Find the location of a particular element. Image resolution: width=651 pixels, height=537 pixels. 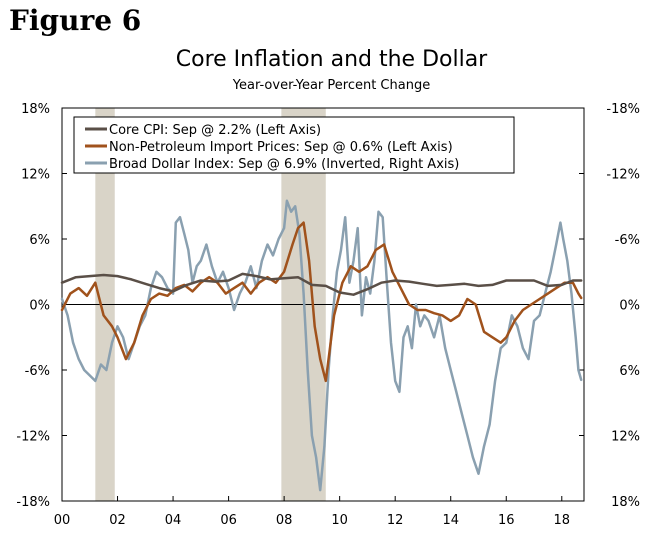

x-tick-label: 00 is located at coordinates (62, 520).